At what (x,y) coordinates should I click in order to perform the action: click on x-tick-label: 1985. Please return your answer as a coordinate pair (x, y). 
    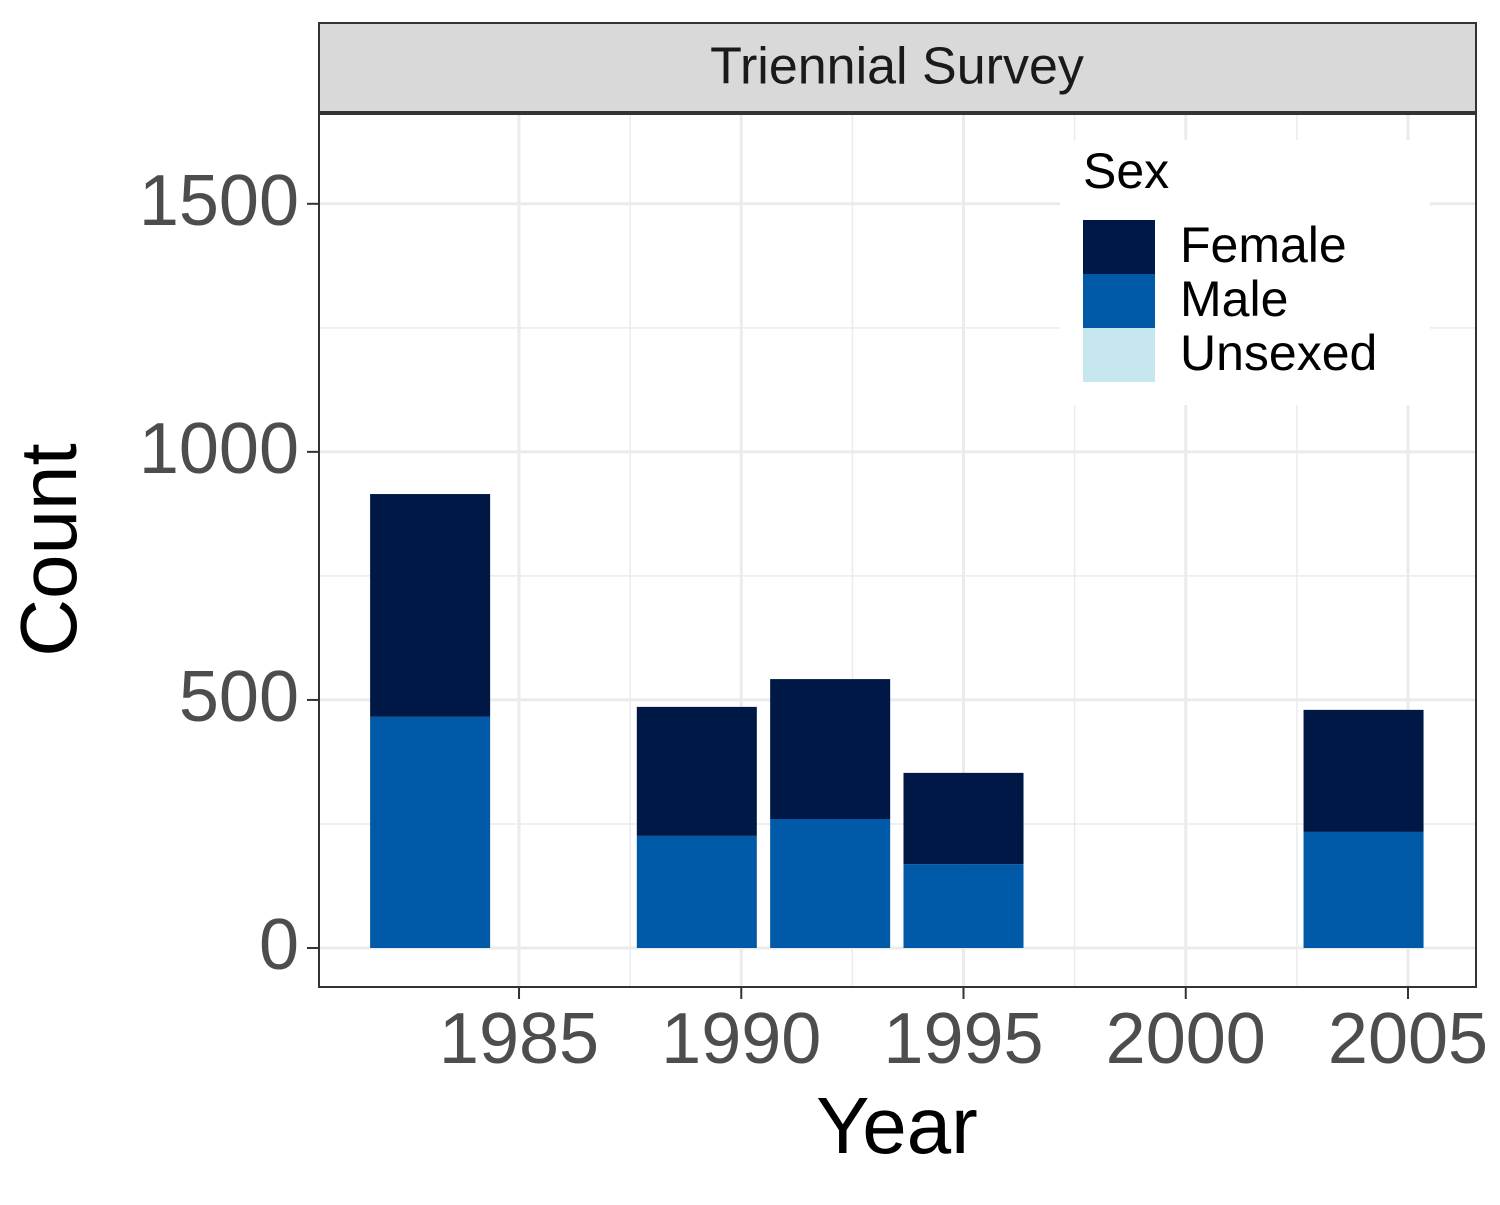
    Looking at the image, I should click on (519, 1039).